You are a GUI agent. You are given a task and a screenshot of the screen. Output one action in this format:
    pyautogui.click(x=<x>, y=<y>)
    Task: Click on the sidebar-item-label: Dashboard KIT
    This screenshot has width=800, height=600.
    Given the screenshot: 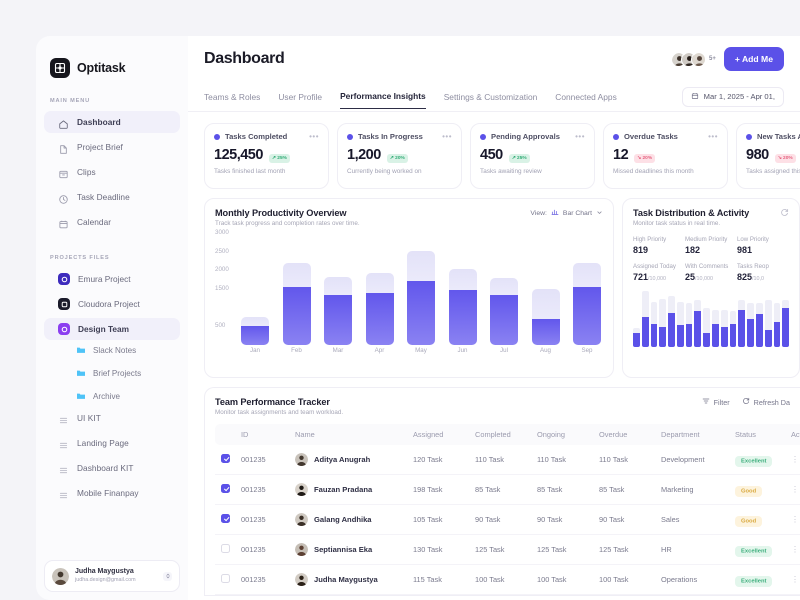 What is the action you would take?
    pyautogui.click(x=105, y=468)
    